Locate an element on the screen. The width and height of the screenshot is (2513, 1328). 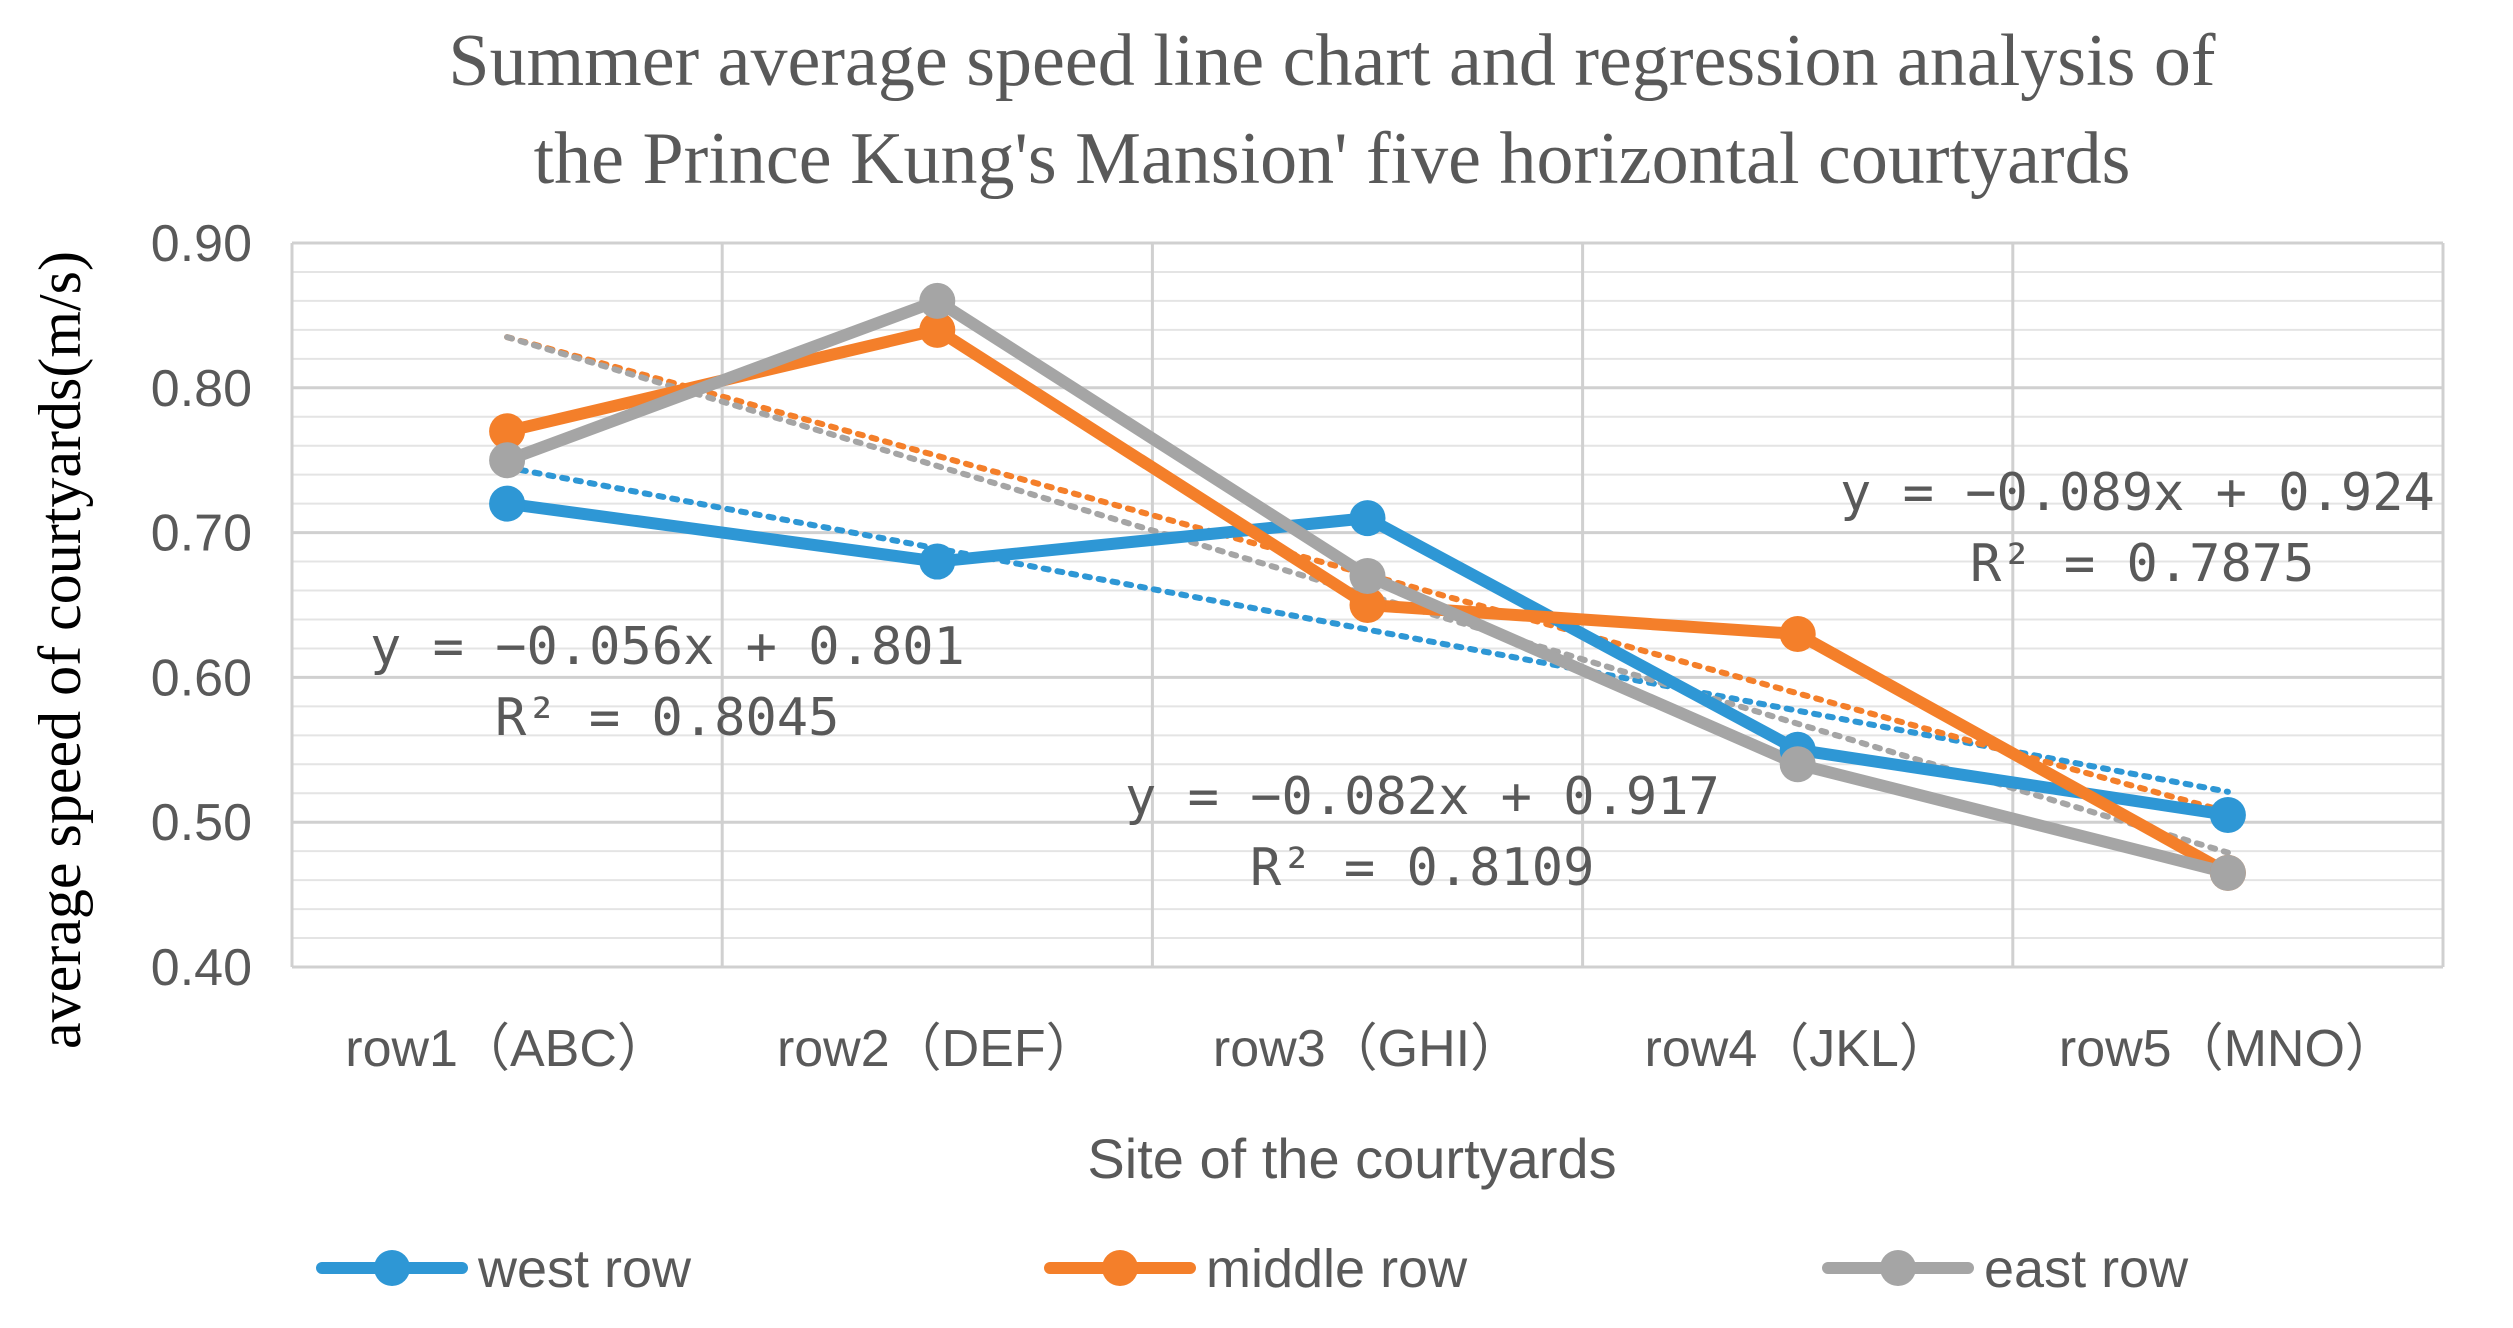
trend-equation-west: y = −0.056x + 0.801 is located at coordinates (667, 647).